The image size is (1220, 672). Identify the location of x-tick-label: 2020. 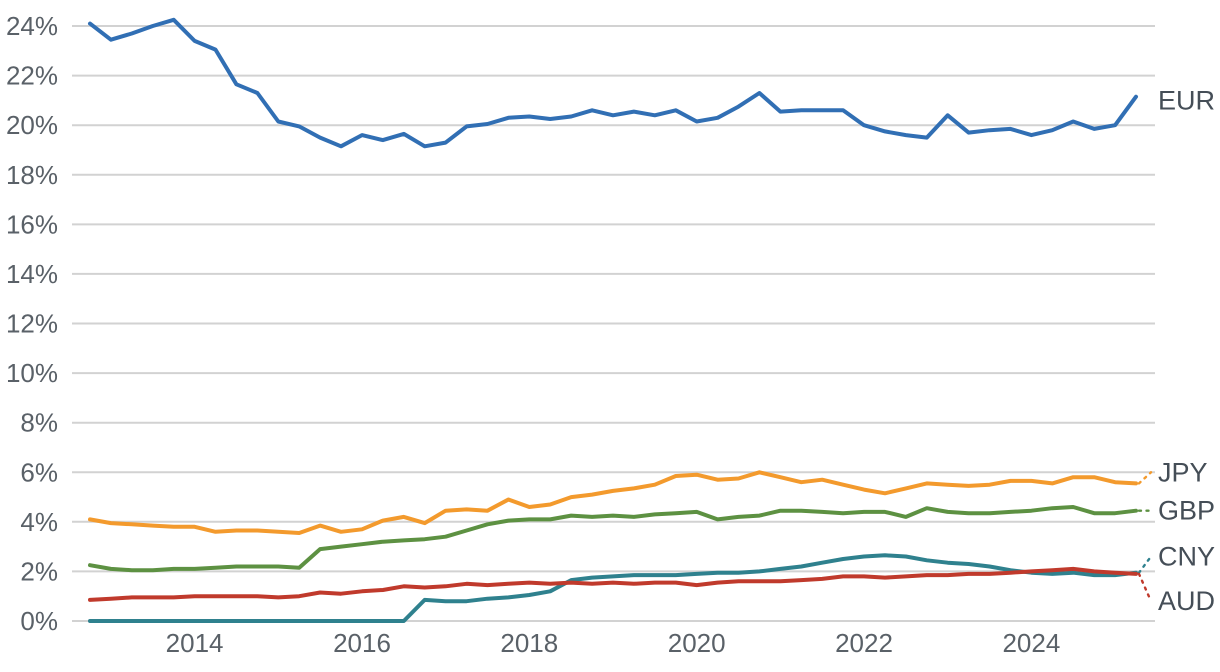
(697, 643).